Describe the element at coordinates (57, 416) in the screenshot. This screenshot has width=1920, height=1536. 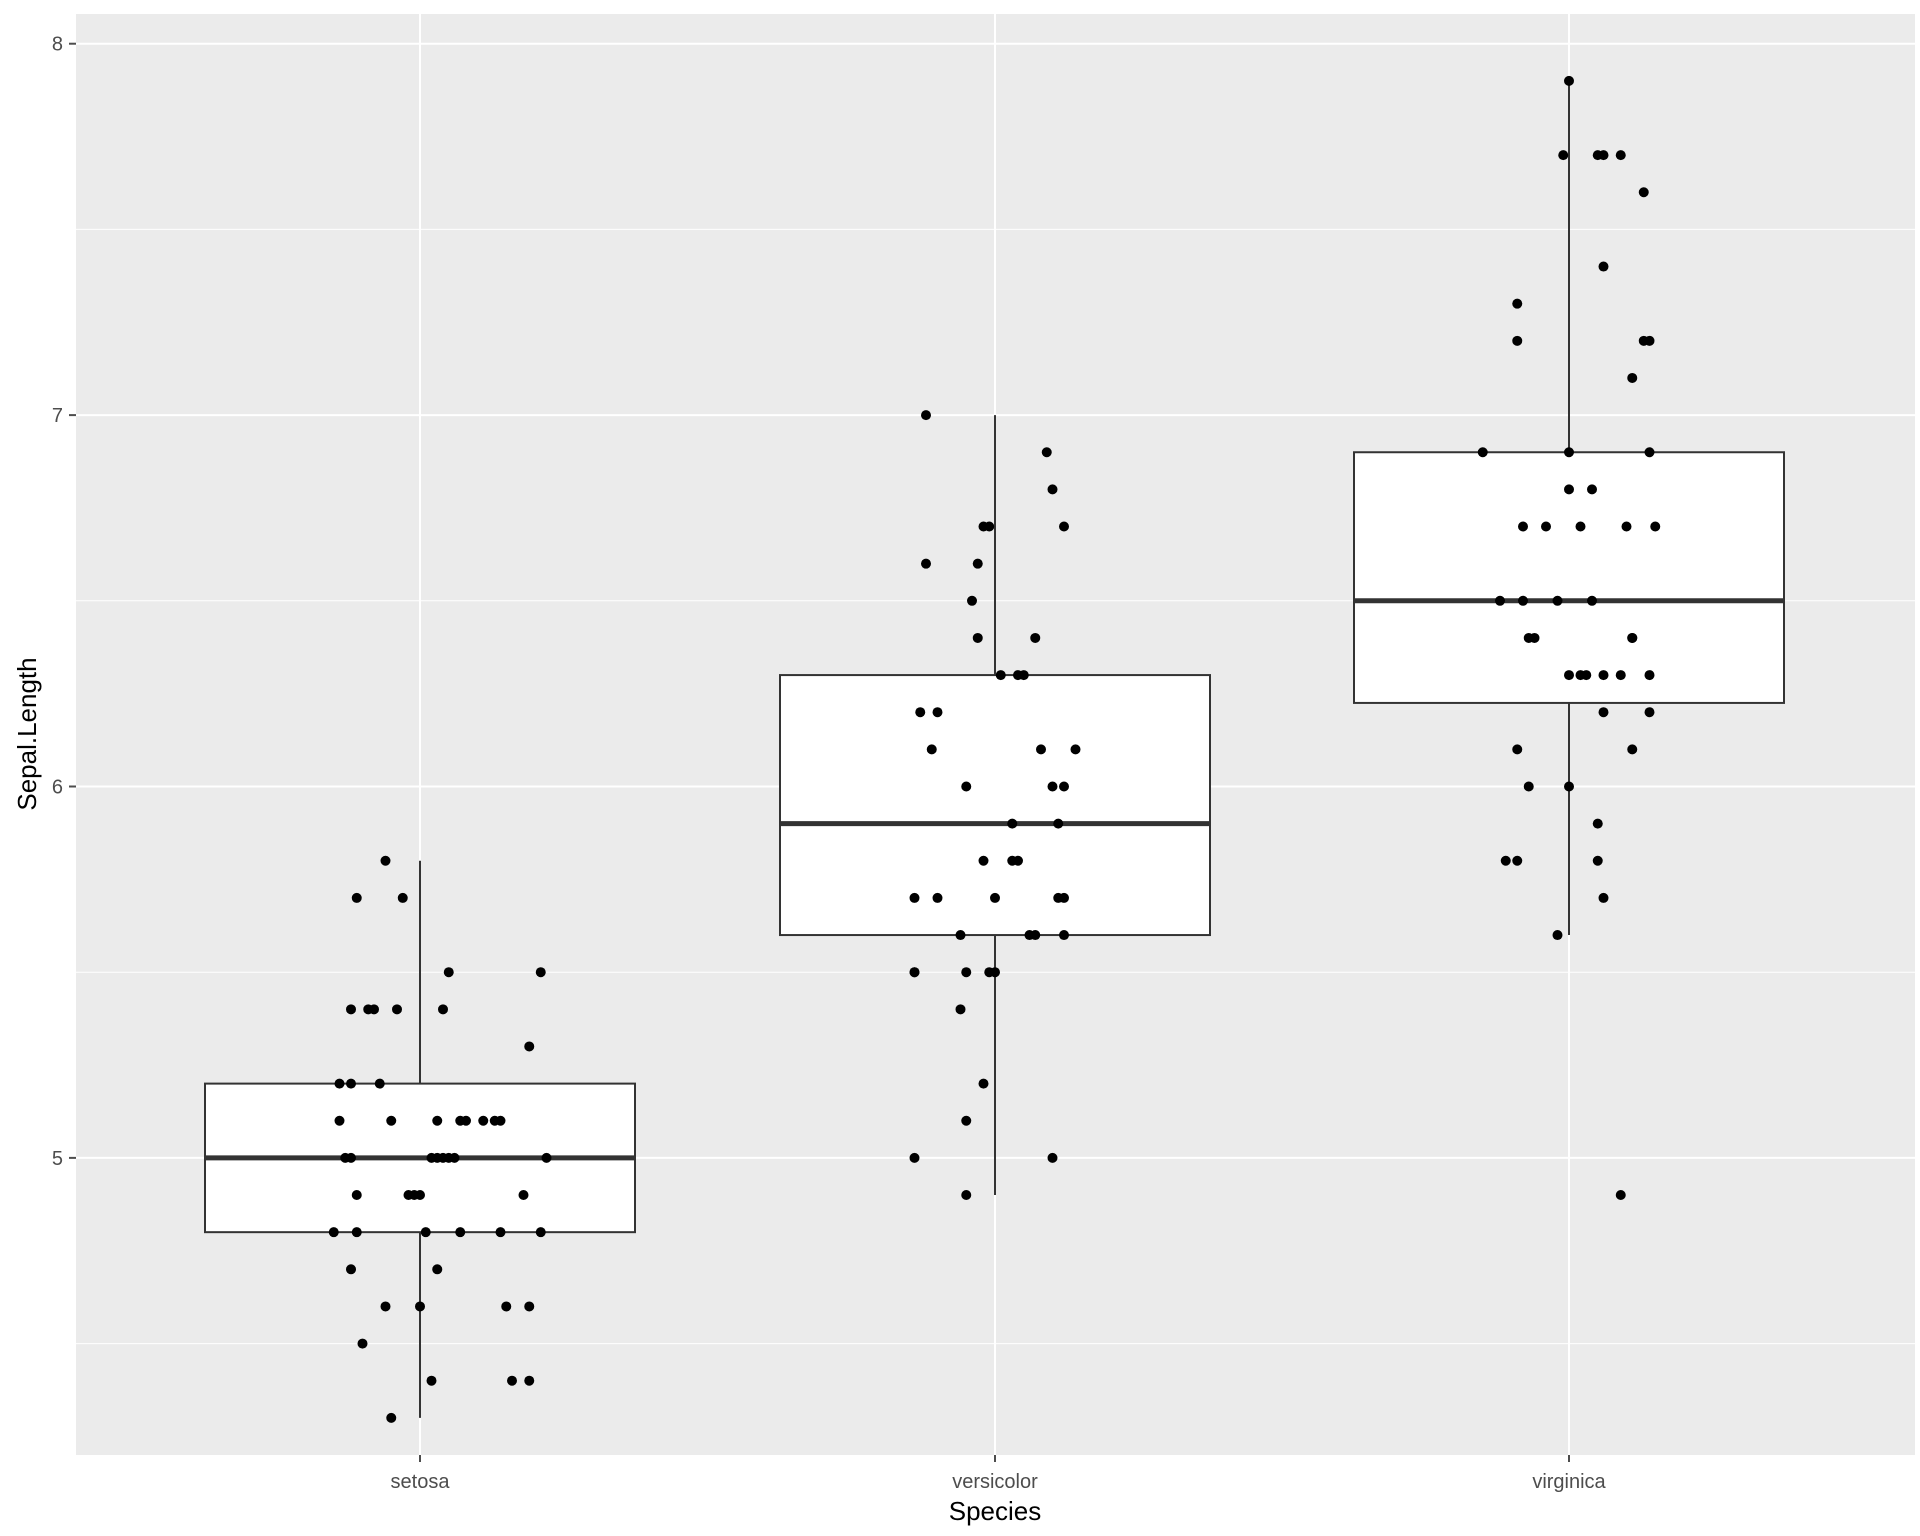
I see `y-tick-label: 7` at that location.